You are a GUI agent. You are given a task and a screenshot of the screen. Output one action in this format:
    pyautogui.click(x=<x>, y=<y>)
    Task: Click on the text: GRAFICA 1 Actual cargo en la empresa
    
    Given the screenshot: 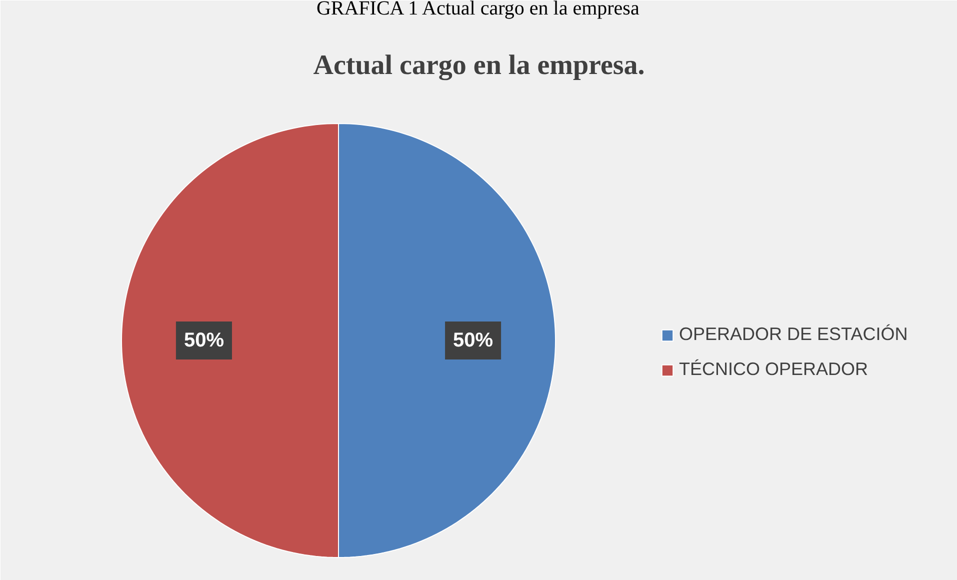 What is the action you would take?
    pyautogui.click(x=478, y=10)
    